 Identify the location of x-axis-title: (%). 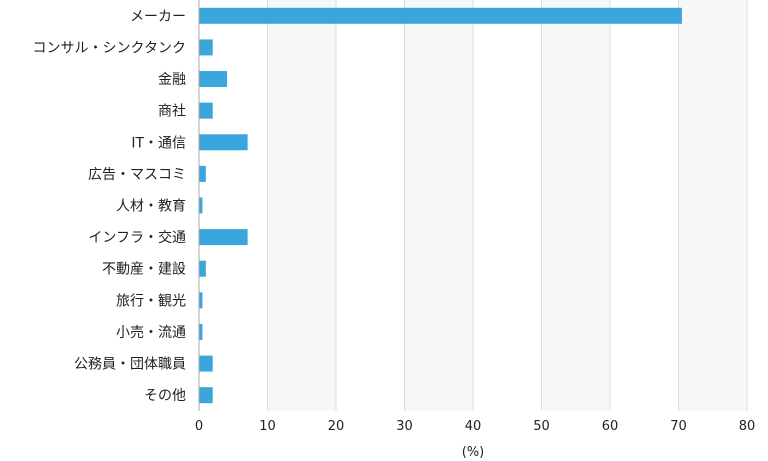
(473, 452).